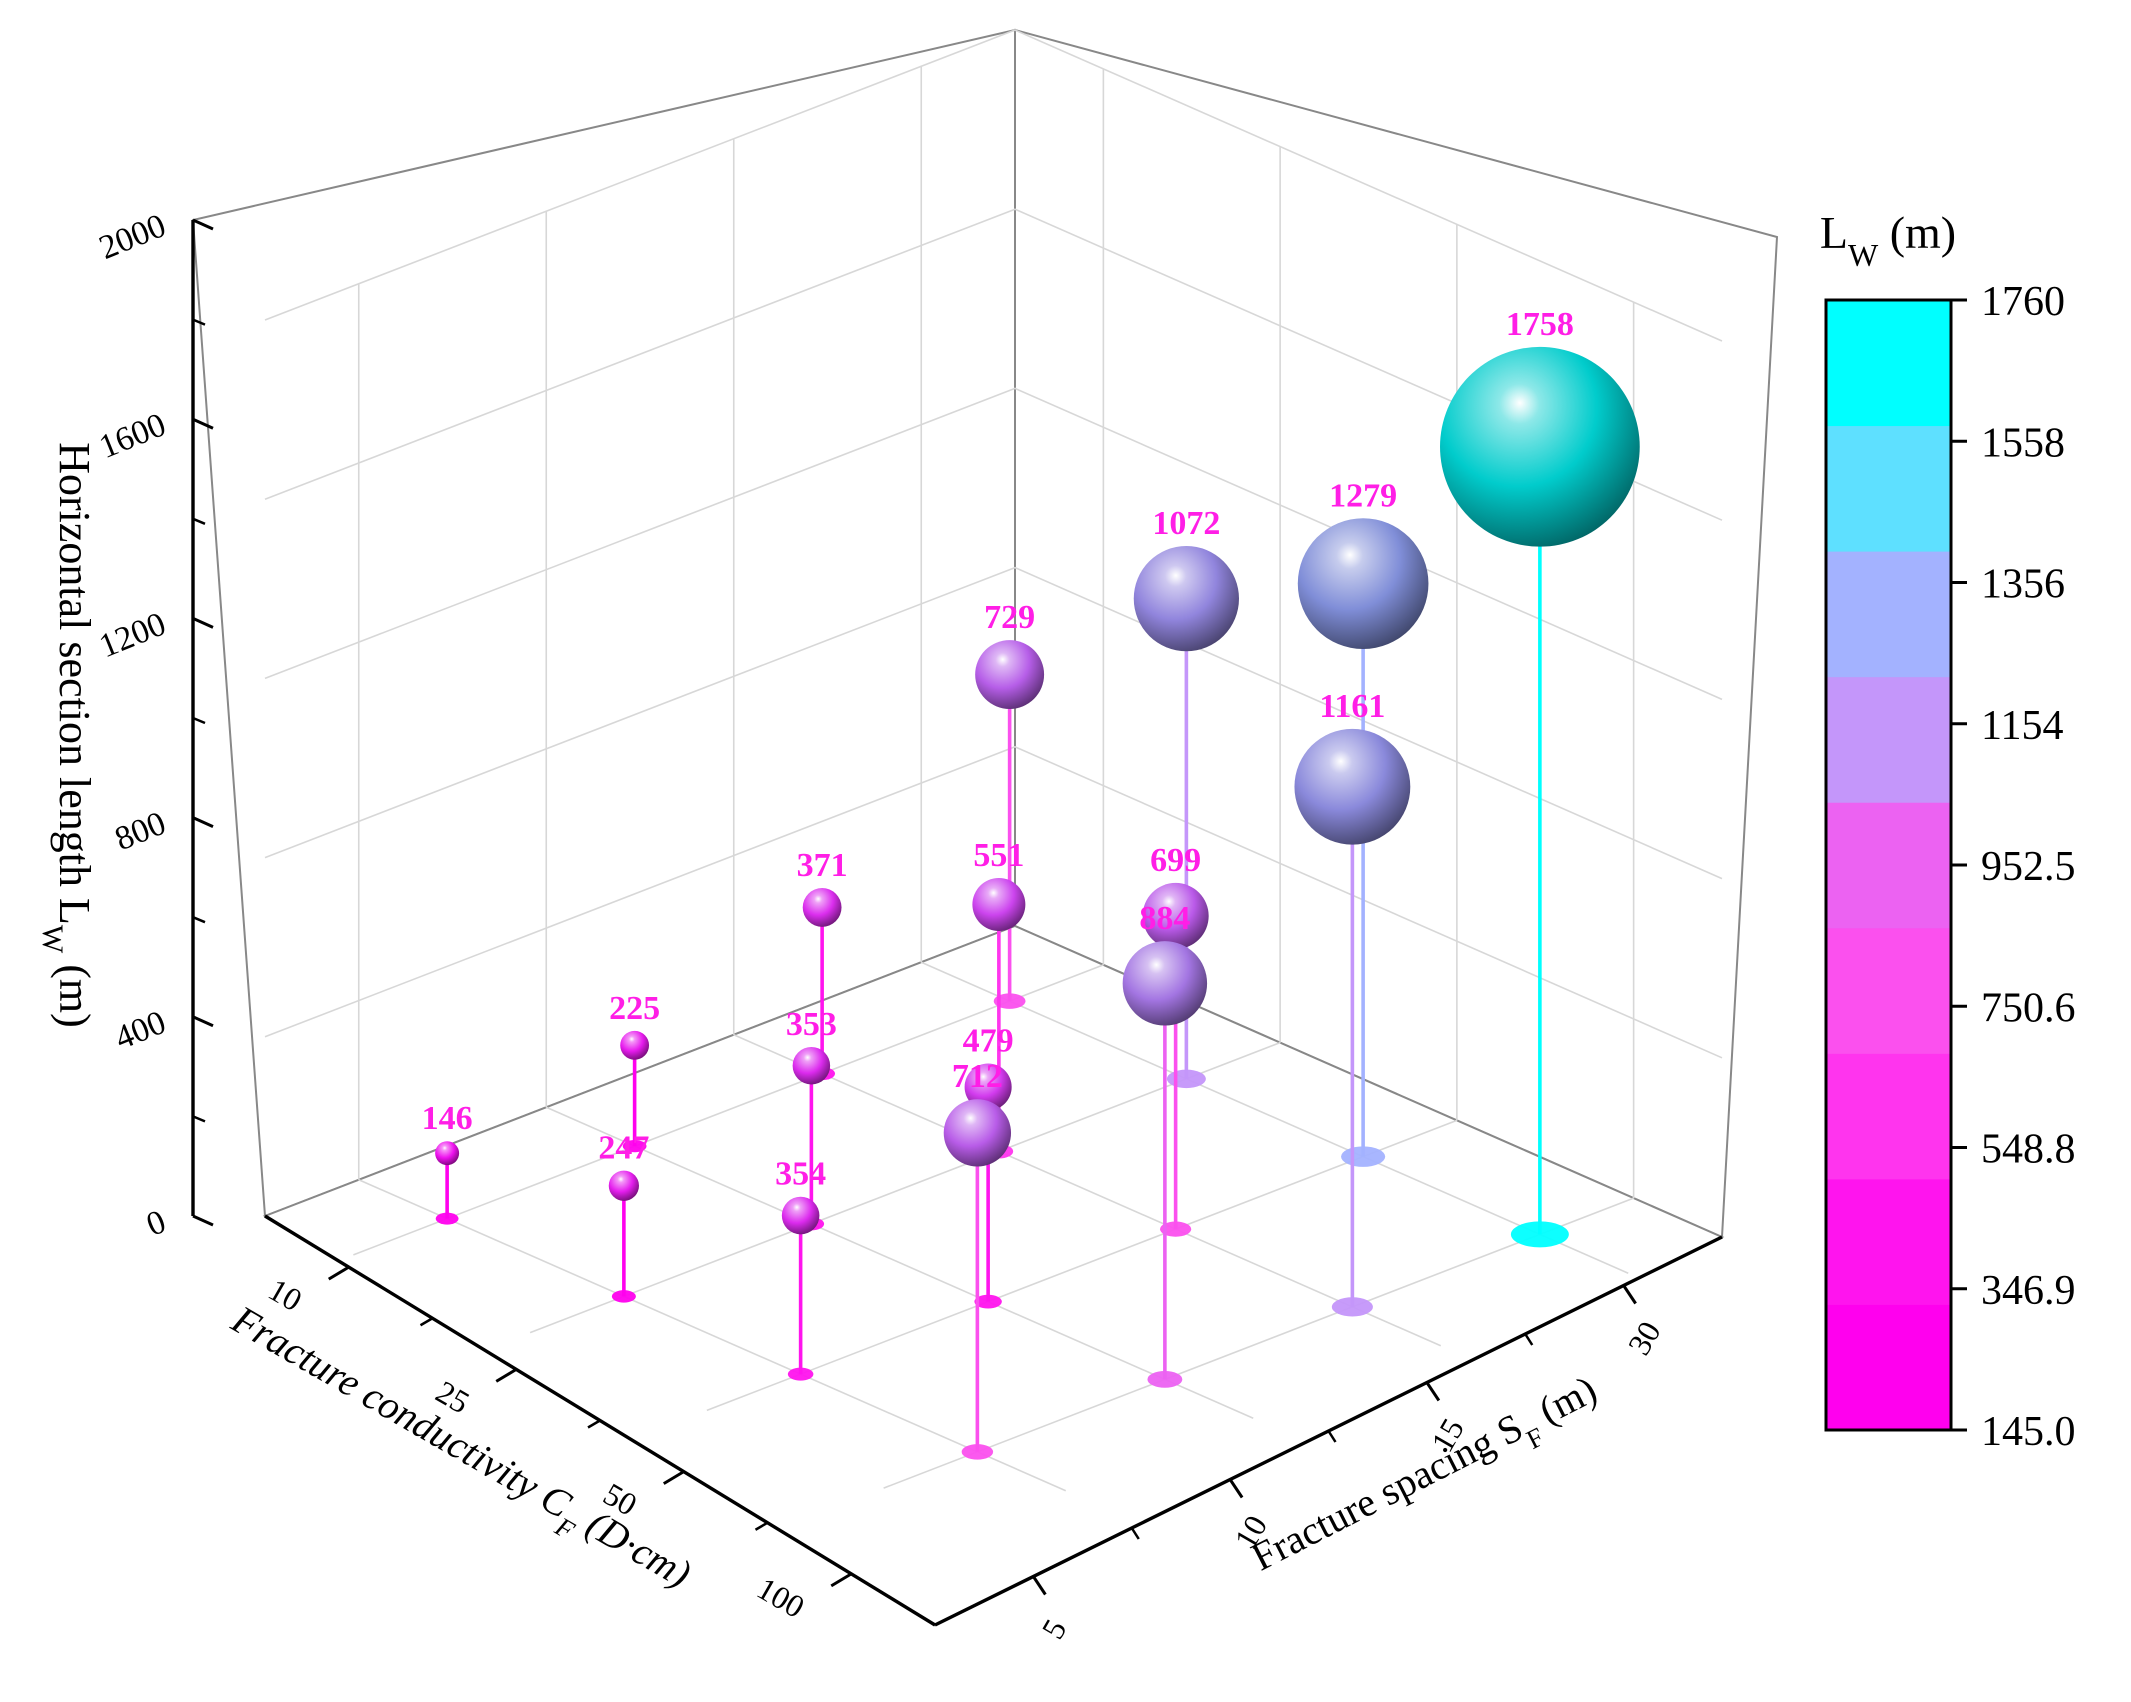  Describe the element at coordinates (1352, 706) in the screenshot. I see `data-label: 1161` at that location.